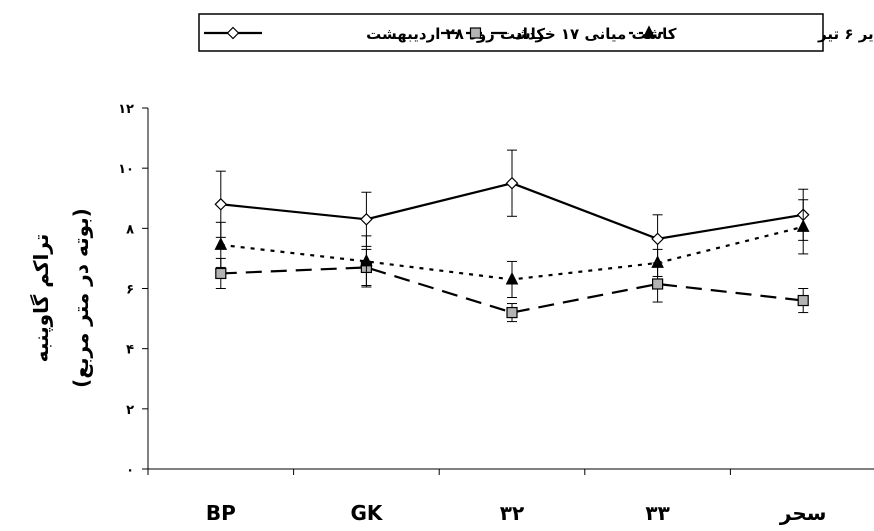 Image resolution: width=874 pixels, height=531 pixels. I want to click on legend-item-2: کاشت دیر ۶ تیر, so click(751, 34).